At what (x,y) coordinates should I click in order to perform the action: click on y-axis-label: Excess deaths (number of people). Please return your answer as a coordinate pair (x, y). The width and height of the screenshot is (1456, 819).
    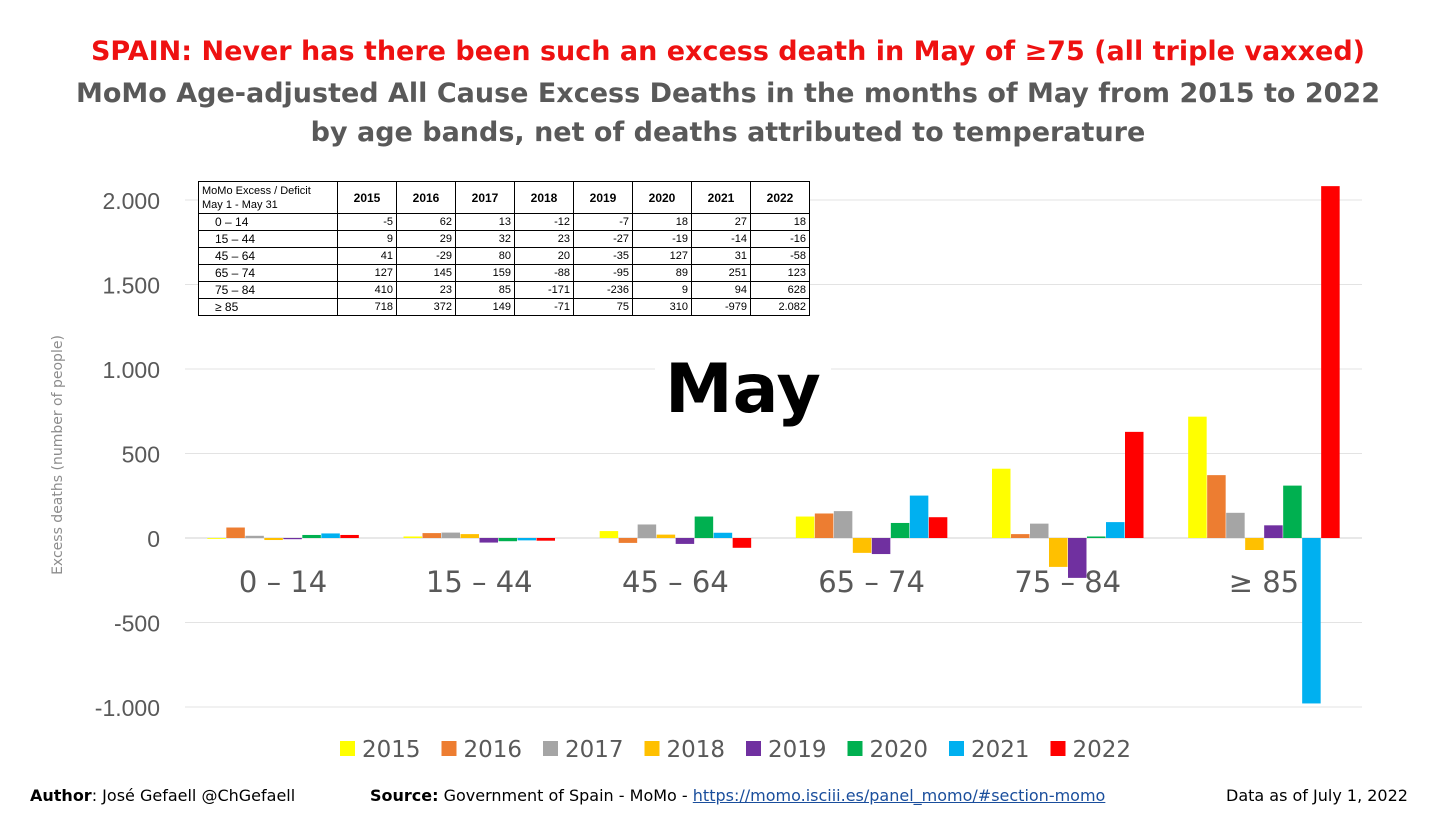
    Looking at the image, I should click on (58, 455).